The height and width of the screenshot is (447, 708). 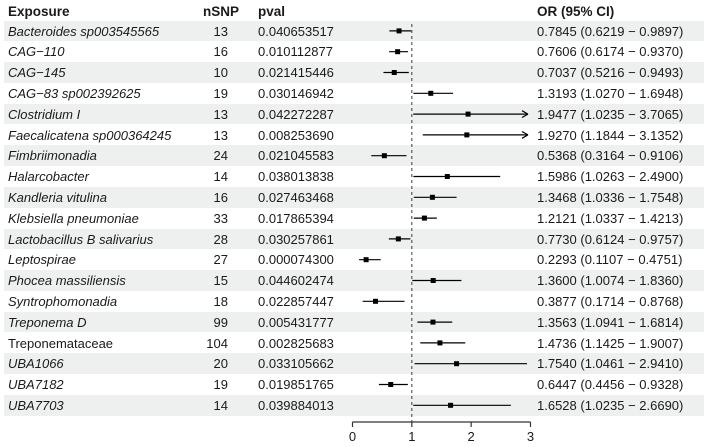 What do you see at coordinates (42, 260) in the screenshot?
I see `exposure-cell: Leptospirae` at bounding box center [42, 260].